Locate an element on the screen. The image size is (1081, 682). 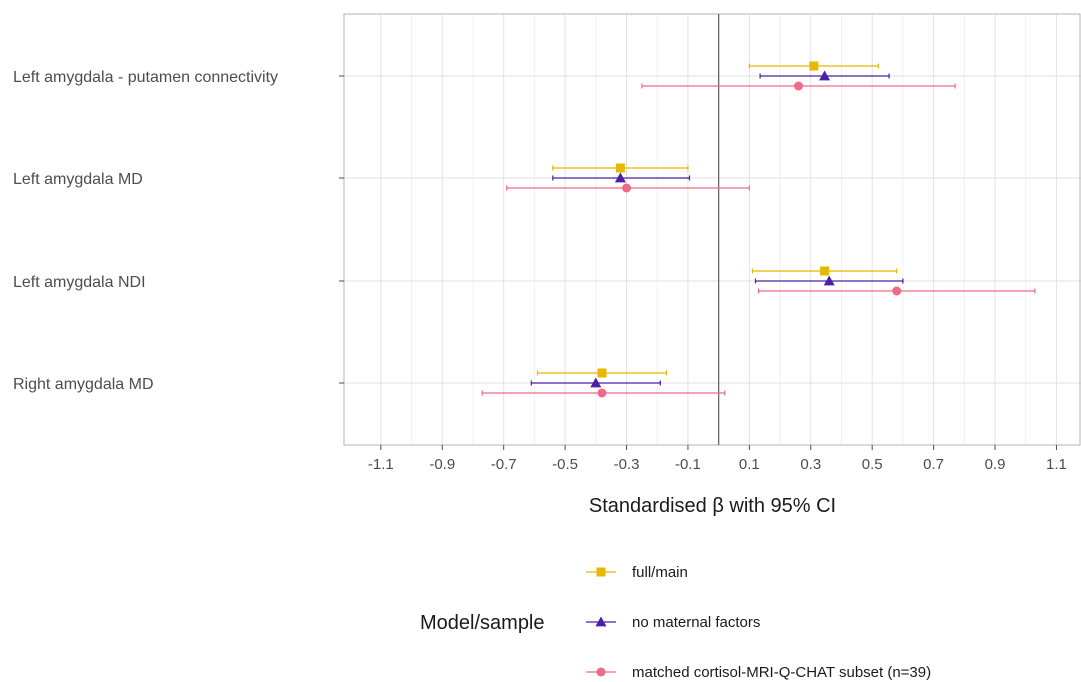
x-tick-label: 0.3 is located at coordinates (810, 464).